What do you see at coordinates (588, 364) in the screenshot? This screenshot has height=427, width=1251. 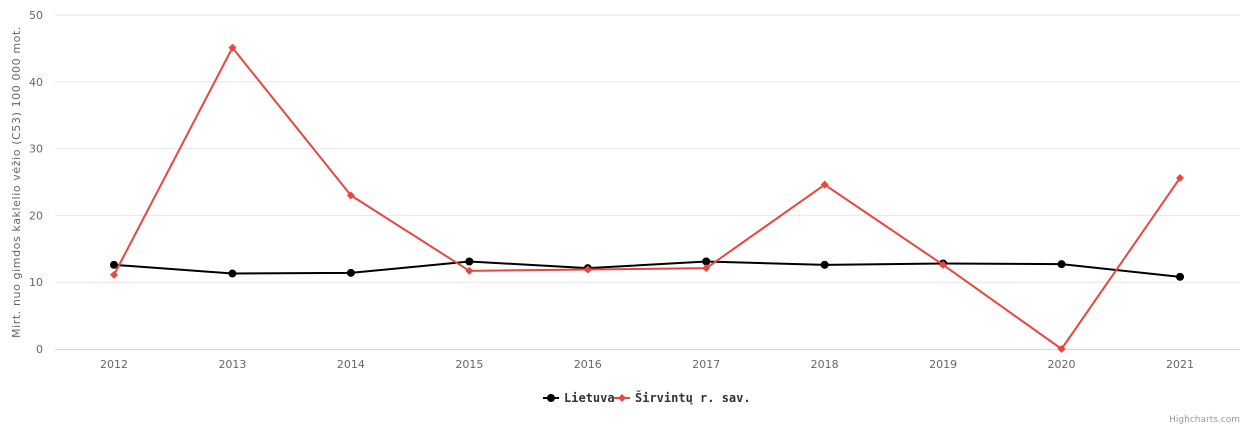 I see `x-tick-label: 2016` at bounding box center [588, 364].